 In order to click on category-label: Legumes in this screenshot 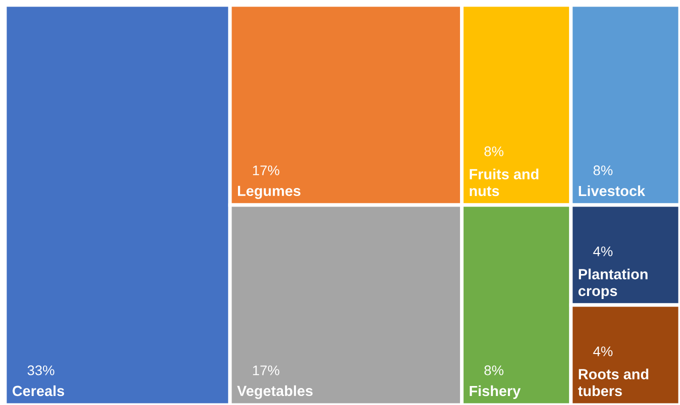, I will do `click(269, 192)`.